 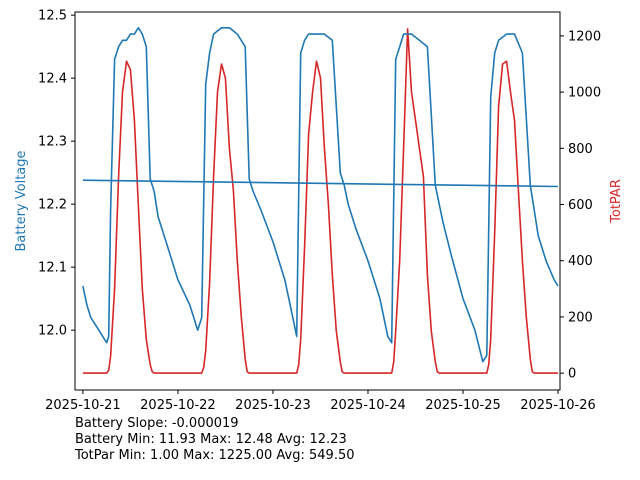 I want to click on right-y-tick-label: 800, so click(x=580, y=149).